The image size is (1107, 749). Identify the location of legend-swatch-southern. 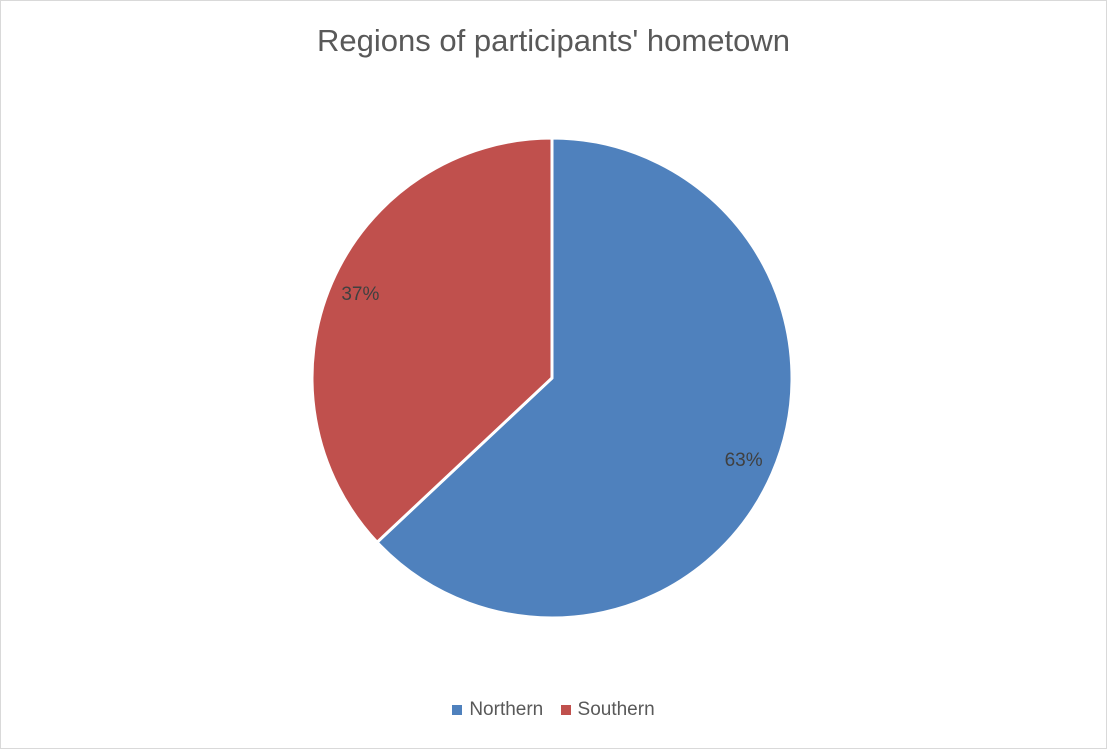
(565, 710).